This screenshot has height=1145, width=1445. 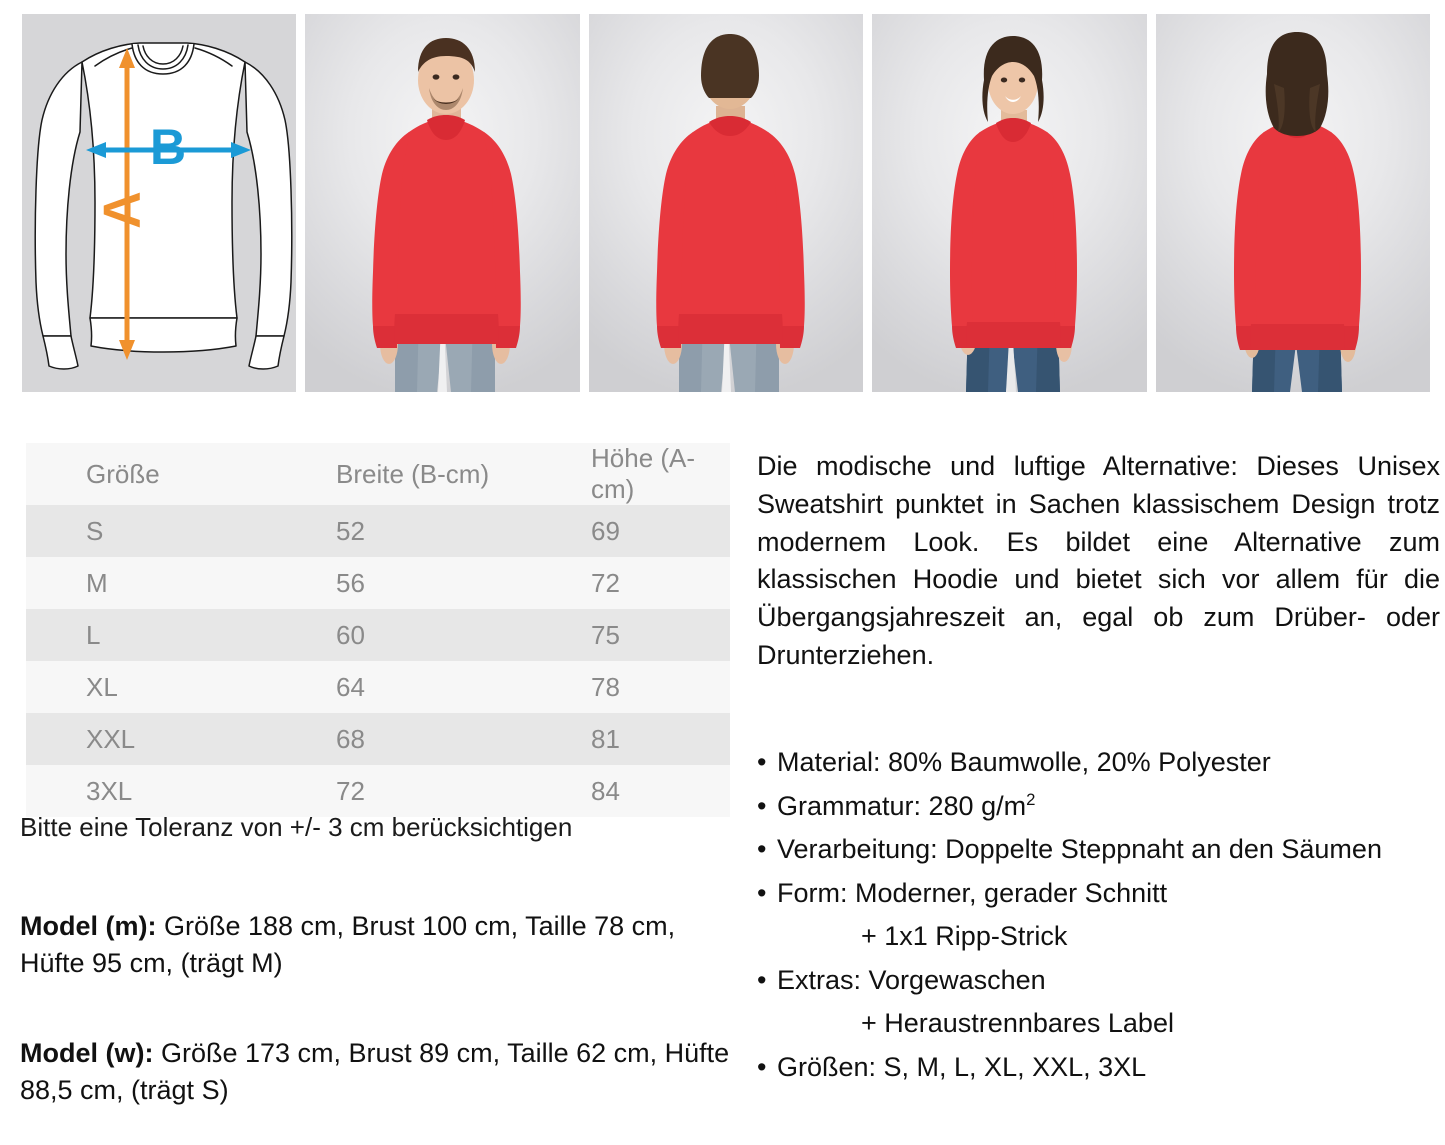 I want to click on cell-size: S, so click(x=95, y=530).